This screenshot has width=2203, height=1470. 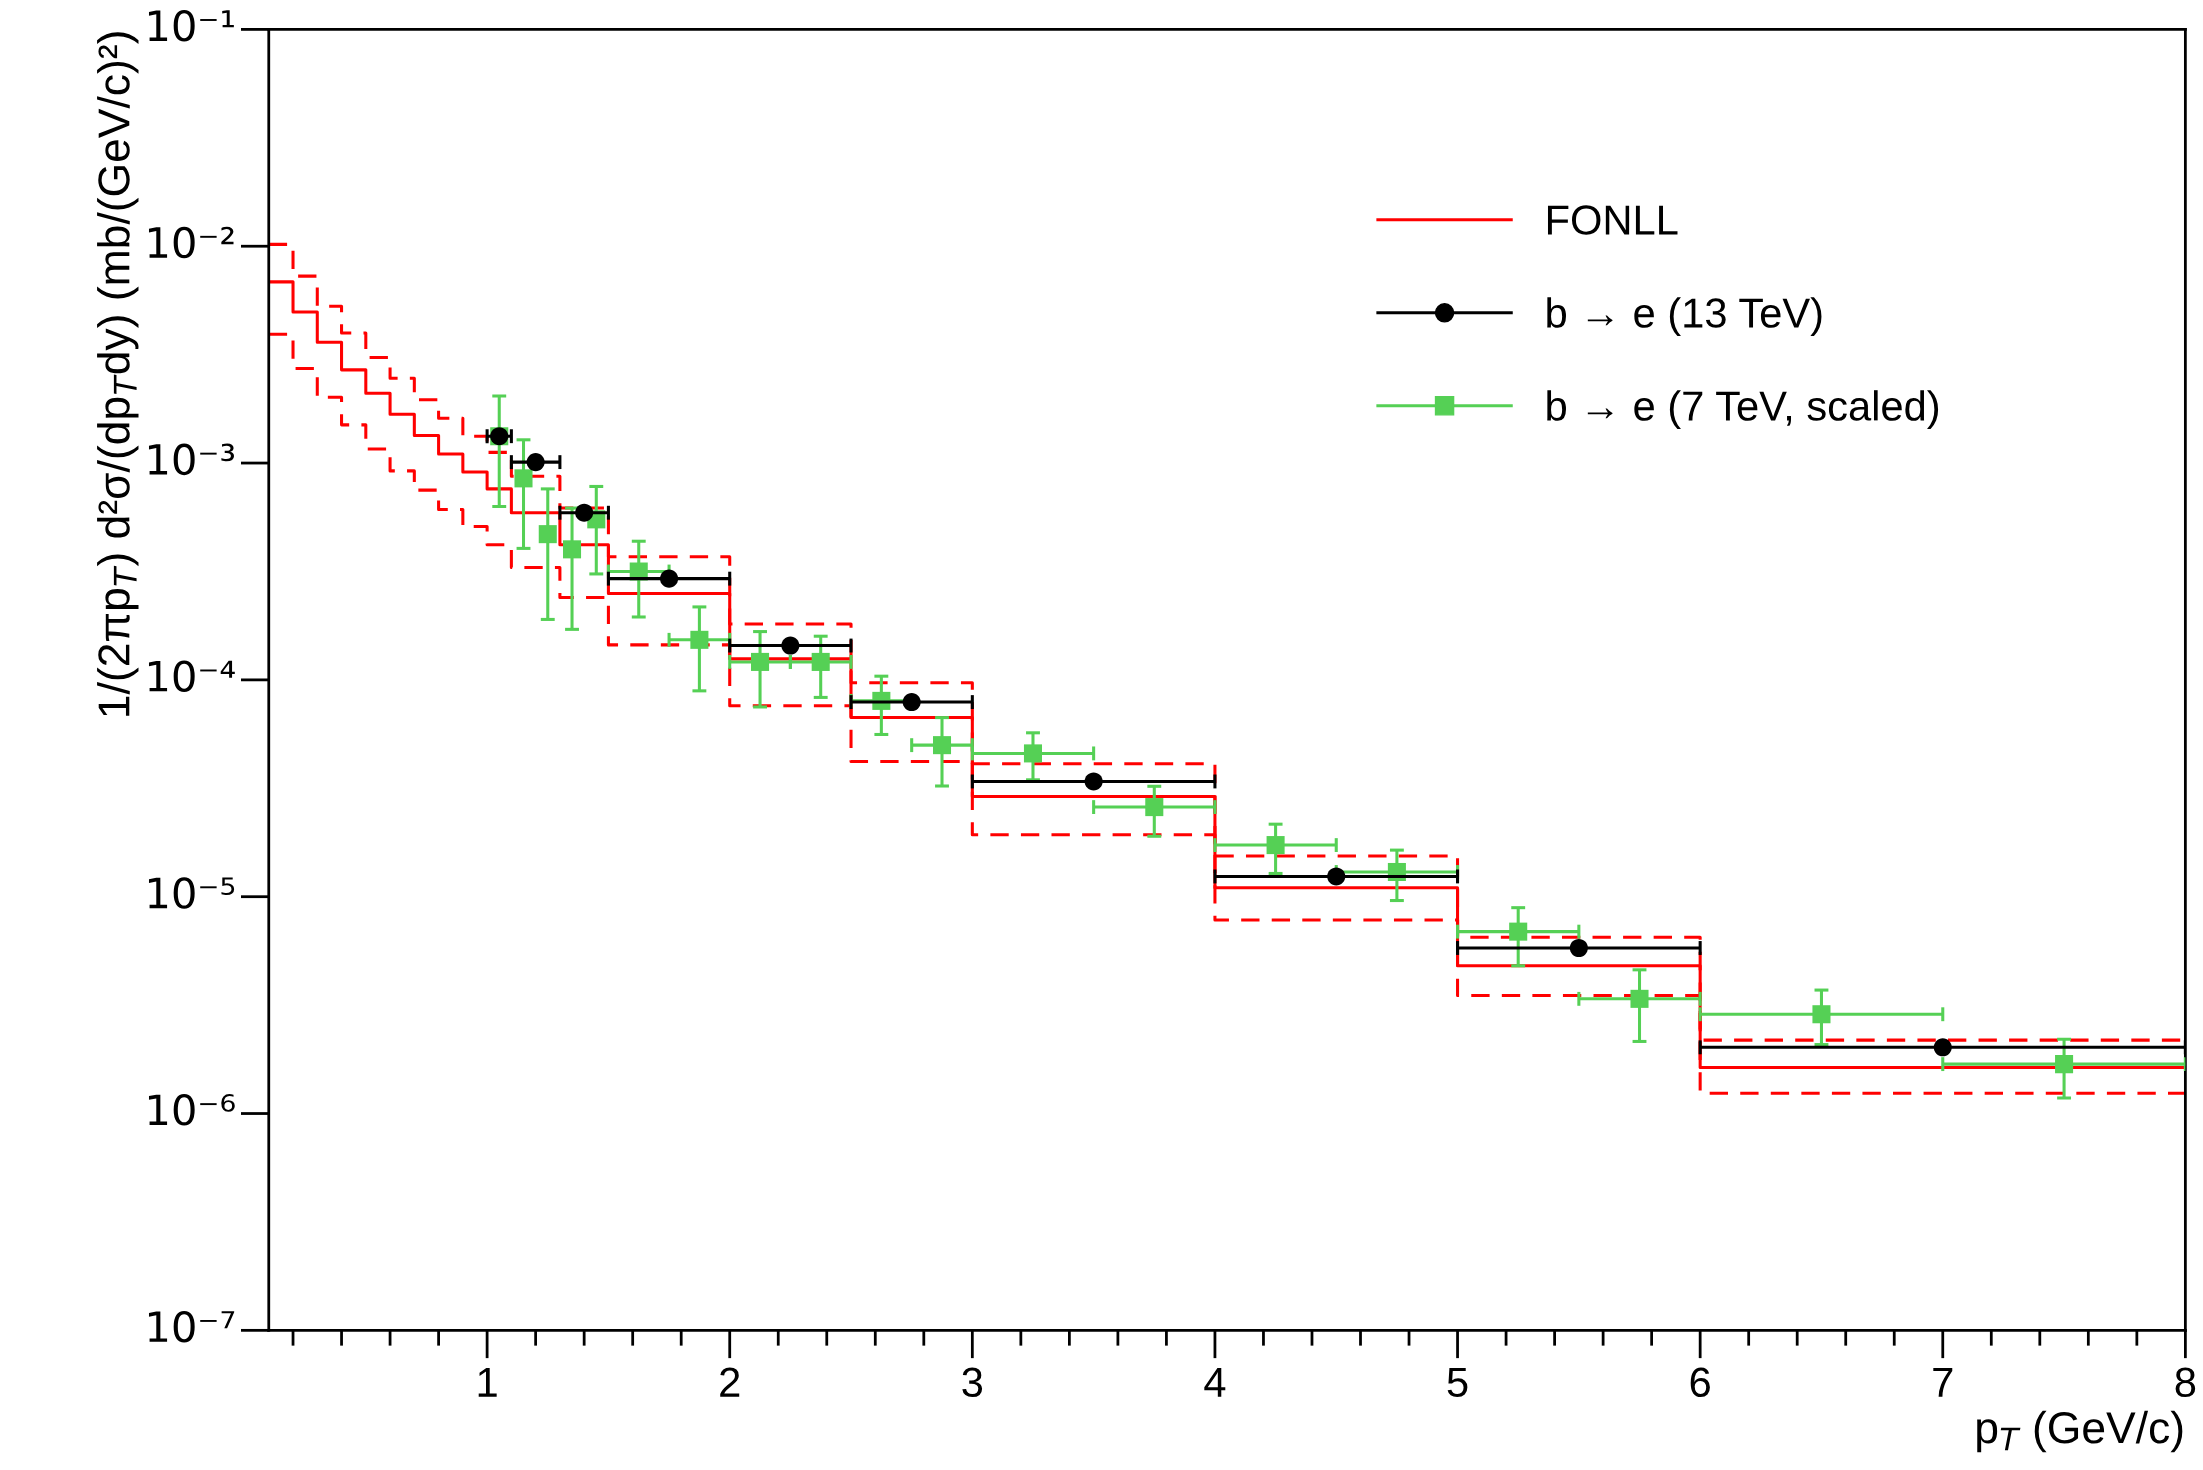 What do you see at coordinates (191, 676) in the screenshot?
I see `y-tick-label: 10⁻⁴` at bounding box center [191, 676].